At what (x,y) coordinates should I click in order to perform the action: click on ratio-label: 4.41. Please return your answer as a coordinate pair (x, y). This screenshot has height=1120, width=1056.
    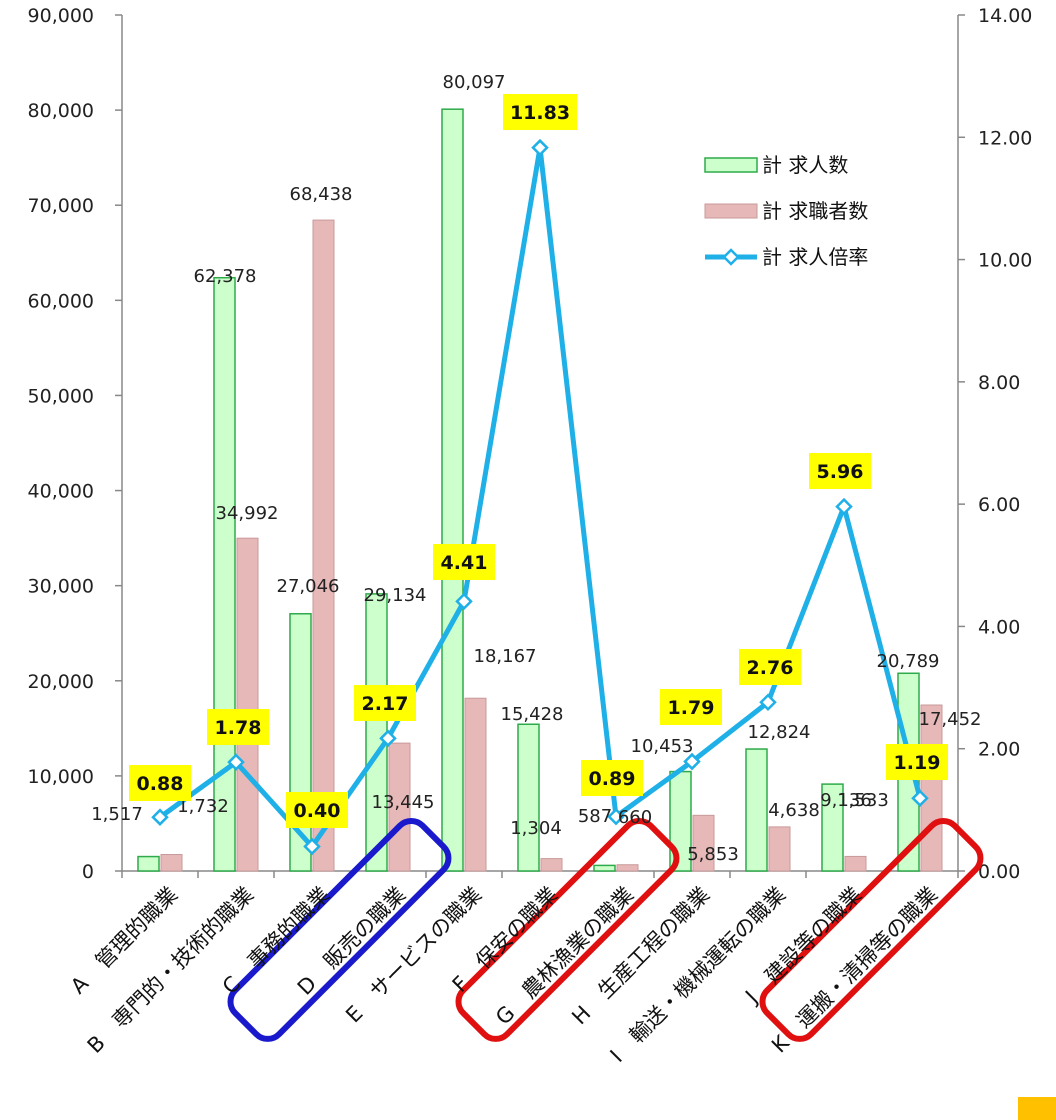
    Looking at the image, I should click on (464, 563).